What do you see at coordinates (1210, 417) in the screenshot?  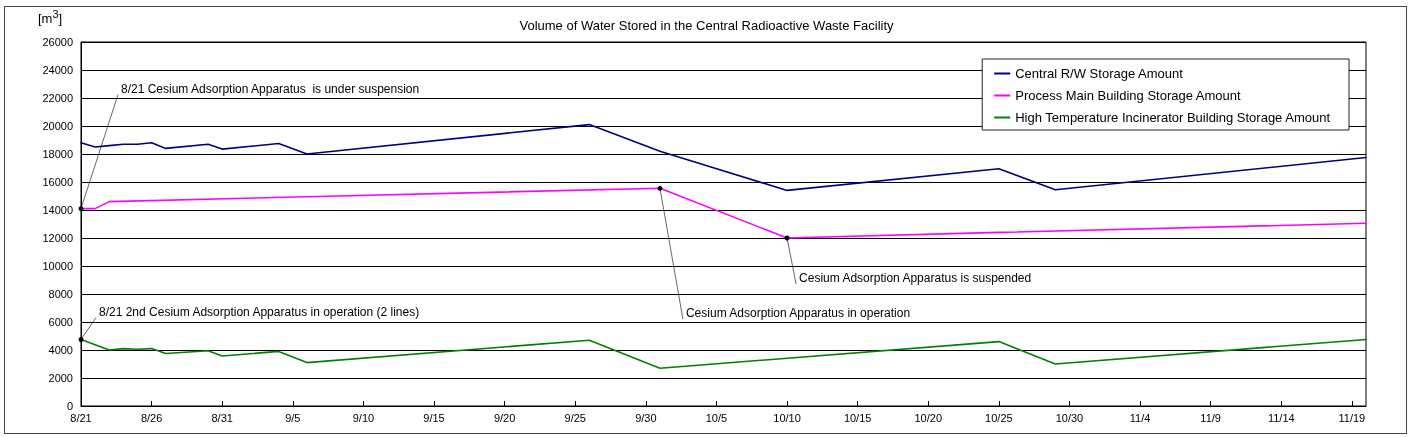 I see `x-tick-label: 11/9` at bounding box center [1210, 417].